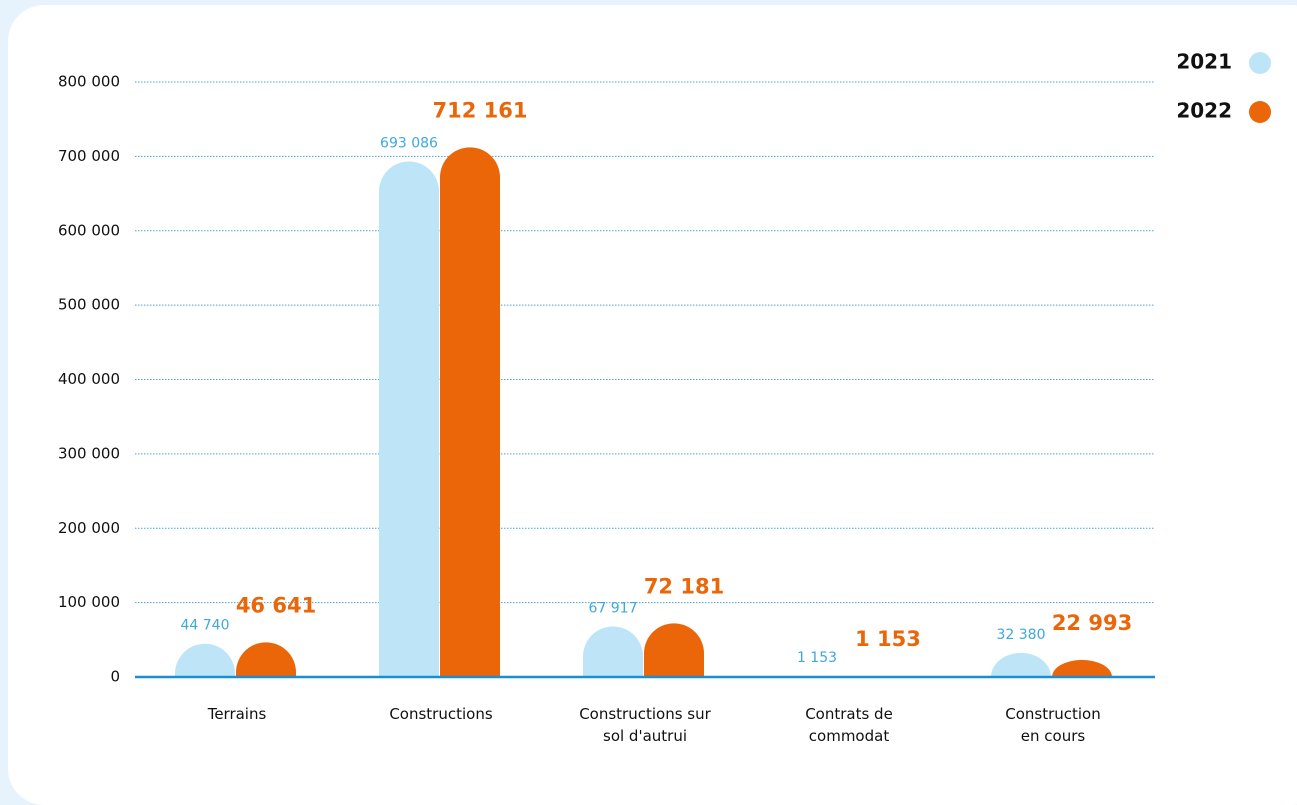 Image resolution: width=1297 pixels, height=805 pixels. What do you see at coordinates (1021, 635) in the screenshot?
I see `value-label: 32 380` at bounding box center [1021, 635].